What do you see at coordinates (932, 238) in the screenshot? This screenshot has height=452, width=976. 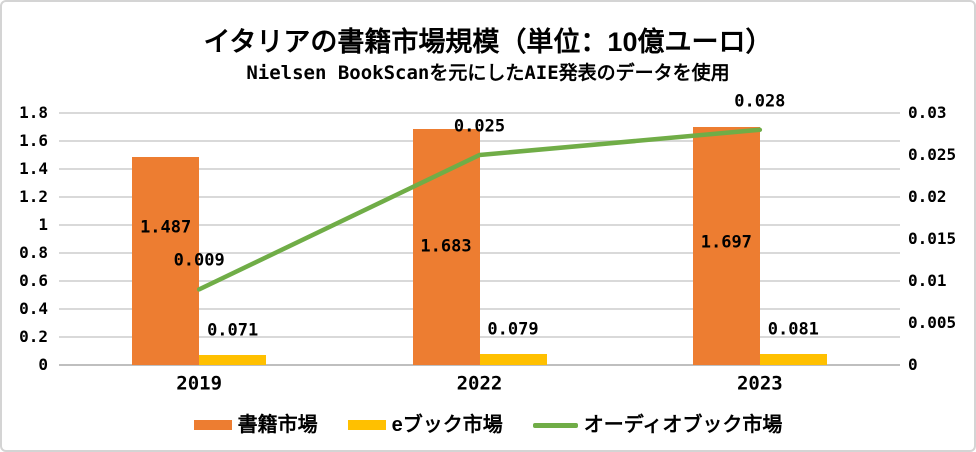 I see `y-axis-tick-right: 0.015` at bounding box center [932, 238].